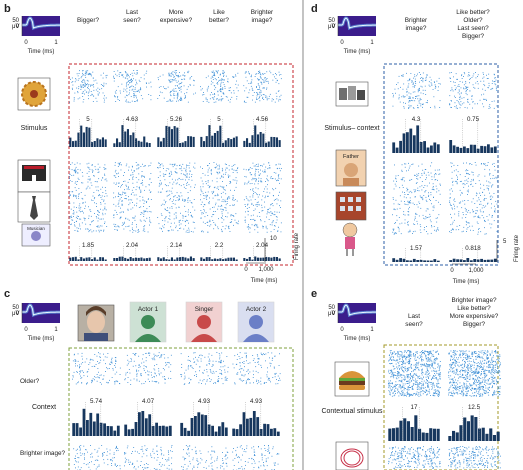 Image resolution: width=523 pixels, height=470 pixels. I want to click on face-name: Actor 2, so click(256, 309).